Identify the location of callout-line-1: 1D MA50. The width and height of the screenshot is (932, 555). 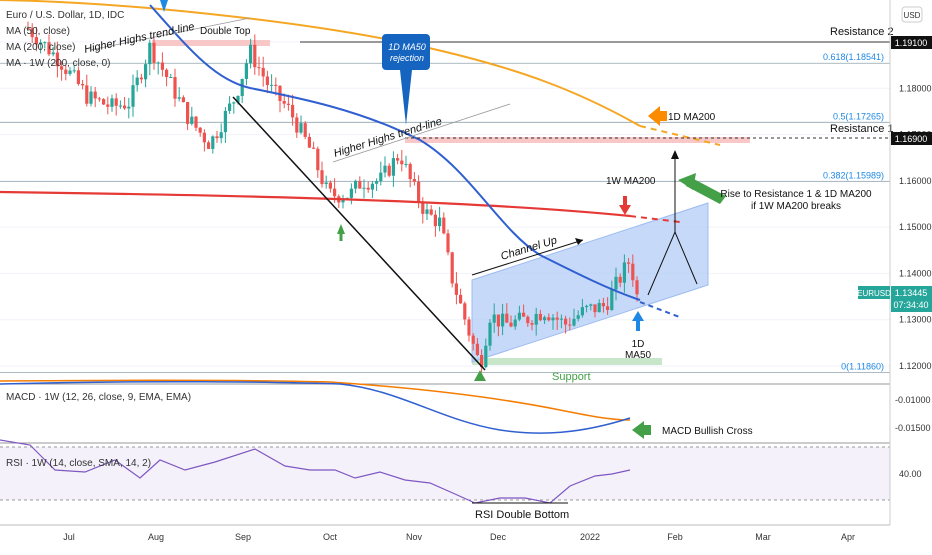
(407, 47).